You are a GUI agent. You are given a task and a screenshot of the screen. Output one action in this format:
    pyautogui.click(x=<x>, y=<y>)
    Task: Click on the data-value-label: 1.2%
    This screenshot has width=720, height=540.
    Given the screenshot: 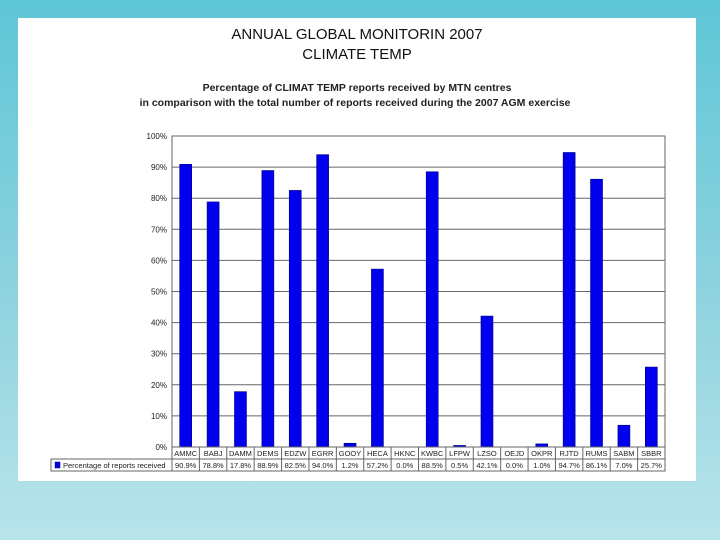 What is the action you would take?
    pyautogui.click(x=349, y=465)
    